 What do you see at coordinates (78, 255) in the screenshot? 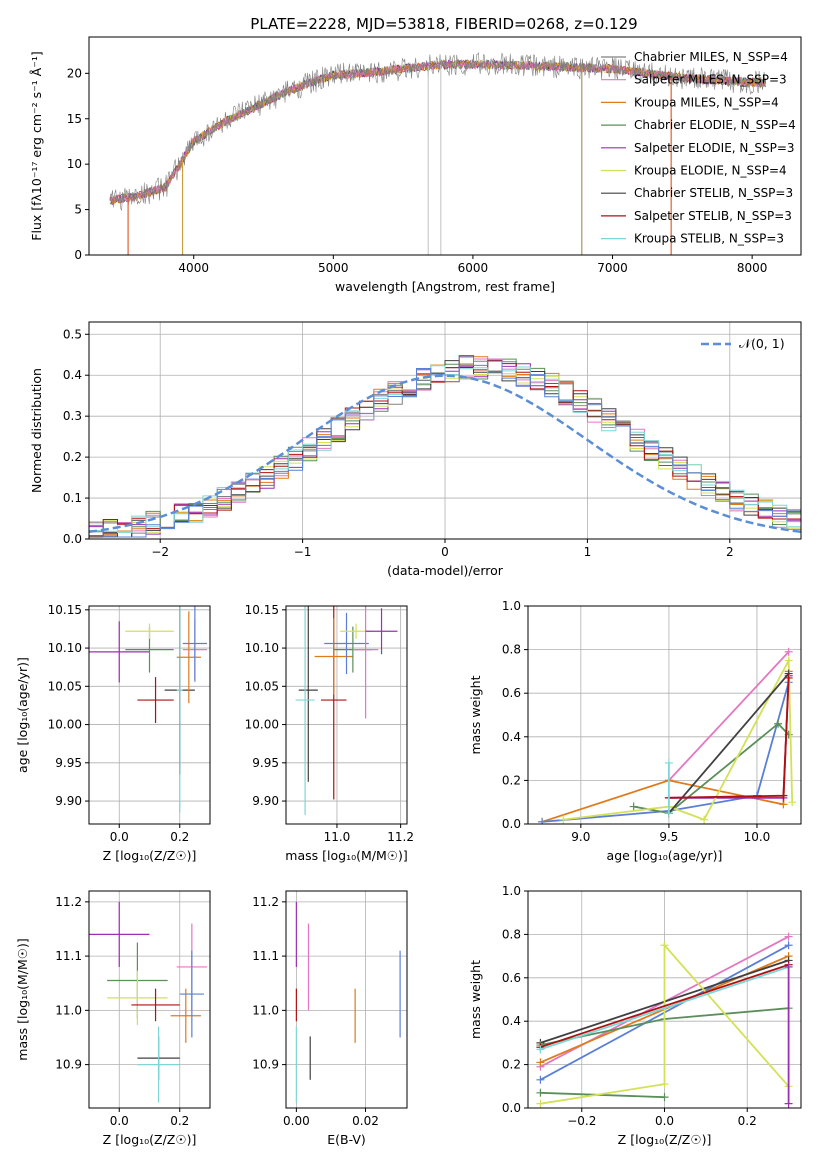
I see `y-tick-label: 0` at bounding box center [78, 255].